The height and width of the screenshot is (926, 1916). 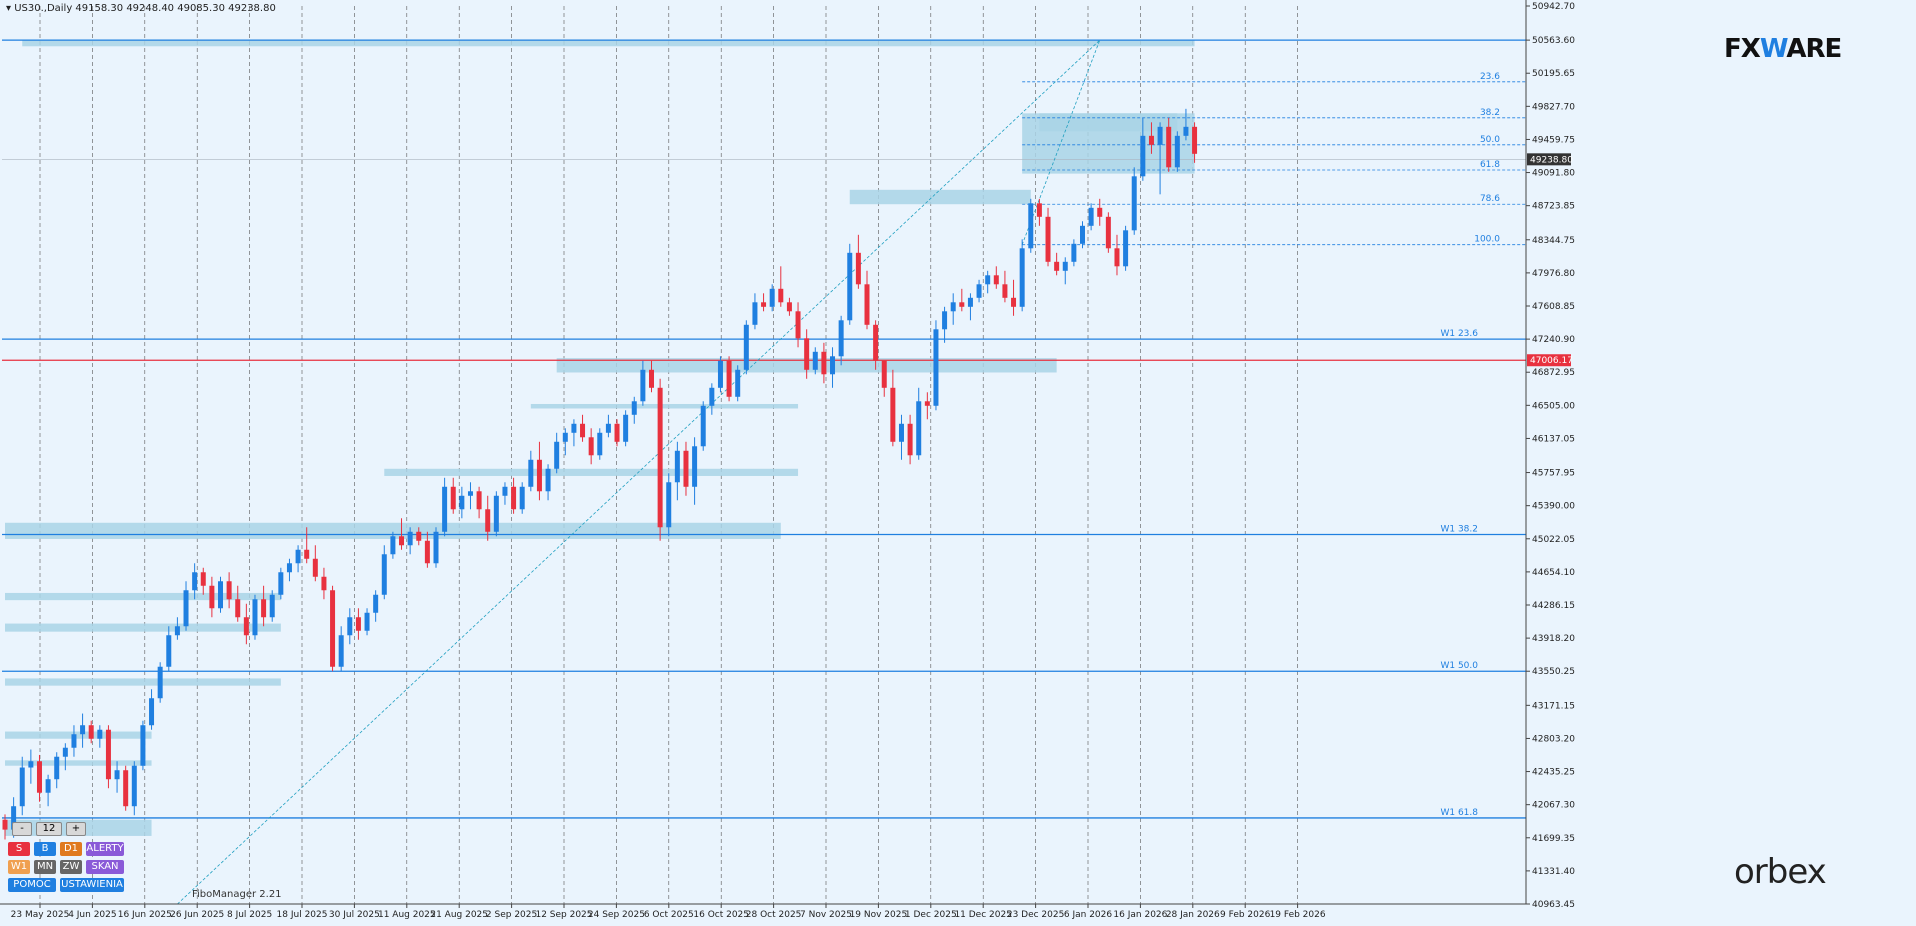 What do you see at coordinates (145, 915) in the screenshot?
I see `x-tick-label: 16 Jun 2025` at bounding box center [145, 915].